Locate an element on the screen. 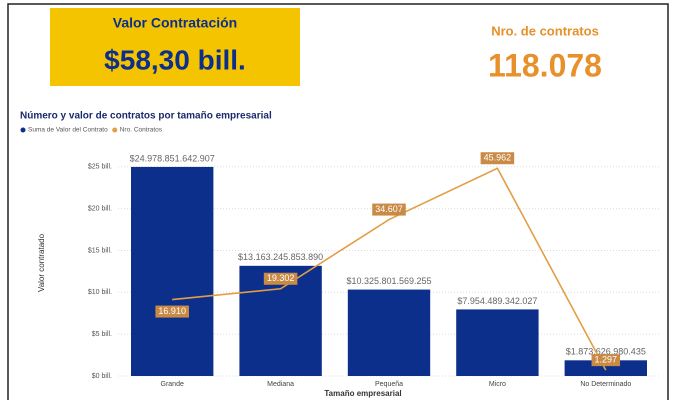  card-title: Nro. de contratos is located at coordinates (545, 30).